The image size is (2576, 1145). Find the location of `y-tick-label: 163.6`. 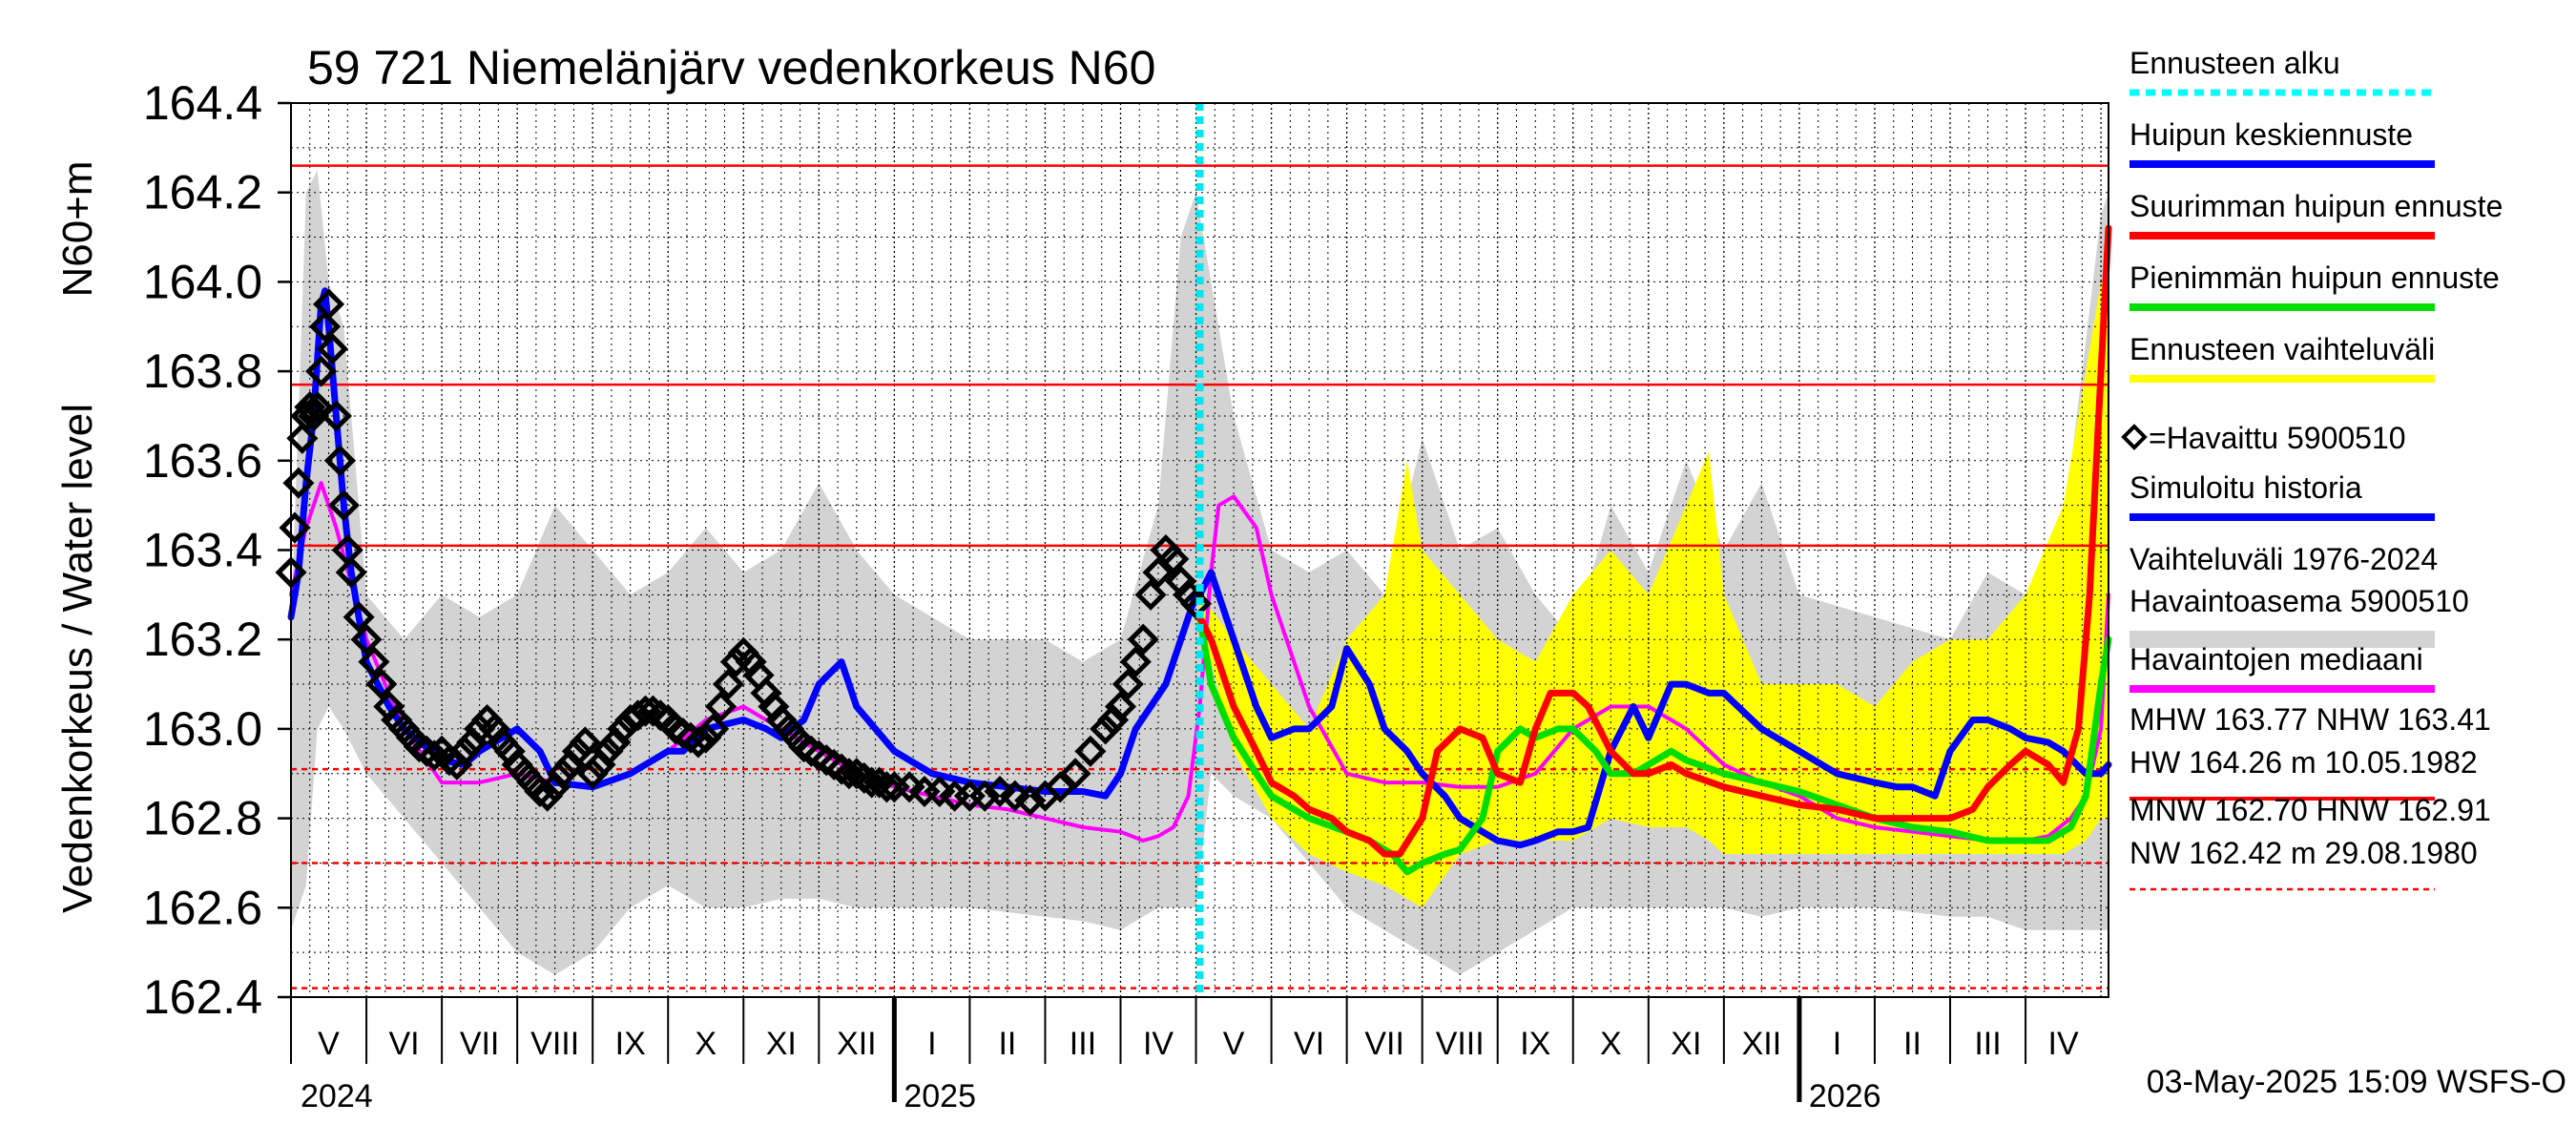

y-tick-label: 163.6 is located at coordinates (202, 461).